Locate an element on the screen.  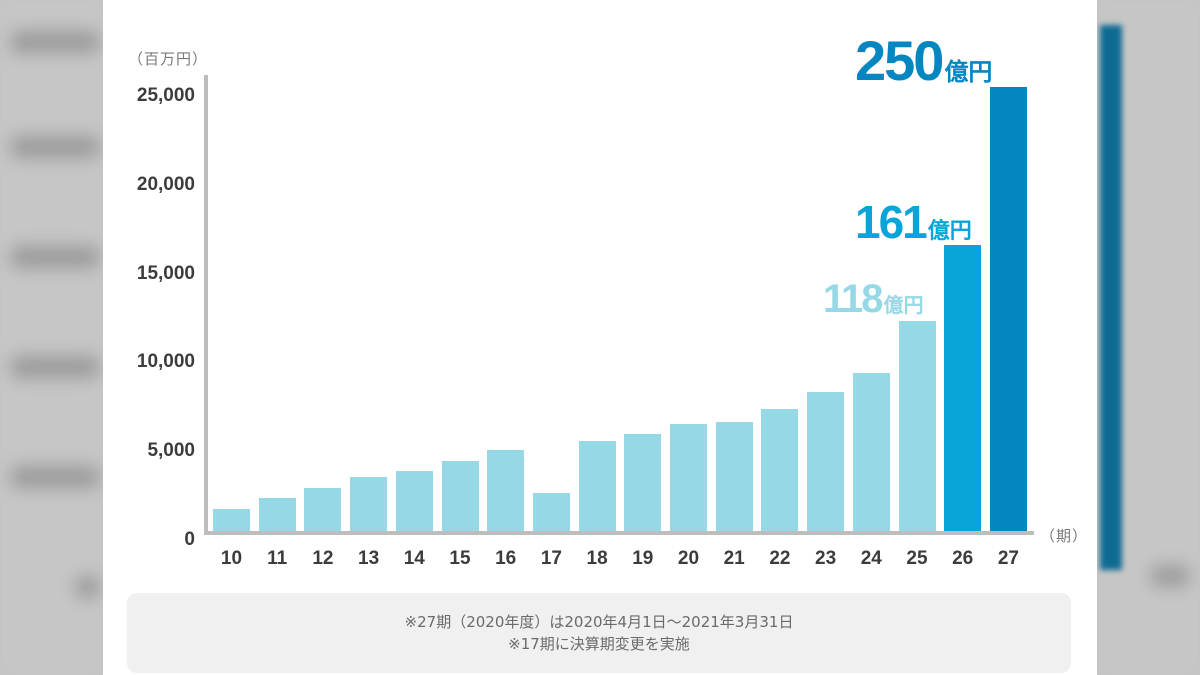
x-axis-unit: （期） is located at coordinates (1064, 536).